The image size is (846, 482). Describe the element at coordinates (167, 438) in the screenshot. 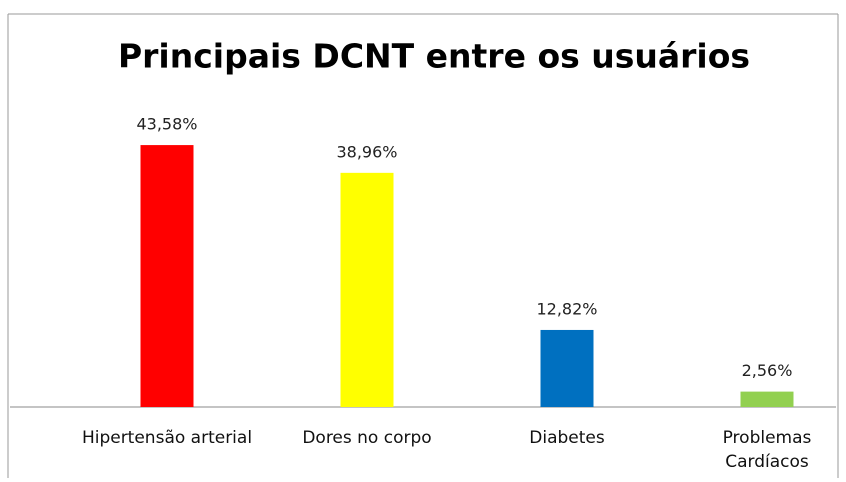

I see `x-tick-label: Hipertensão arterial` at that location.